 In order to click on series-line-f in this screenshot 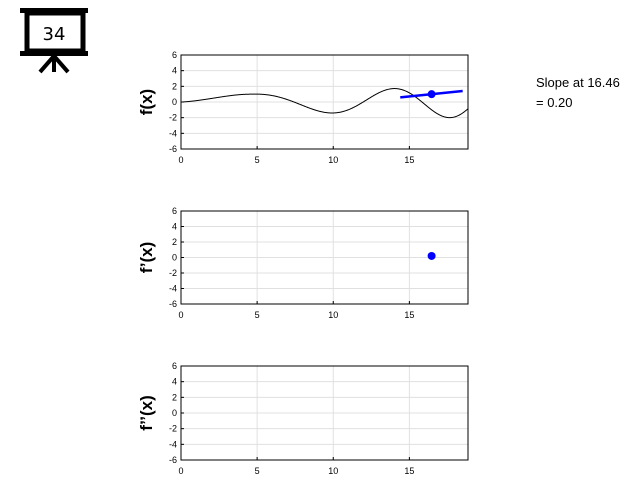, I will do `click(324, 103)`.